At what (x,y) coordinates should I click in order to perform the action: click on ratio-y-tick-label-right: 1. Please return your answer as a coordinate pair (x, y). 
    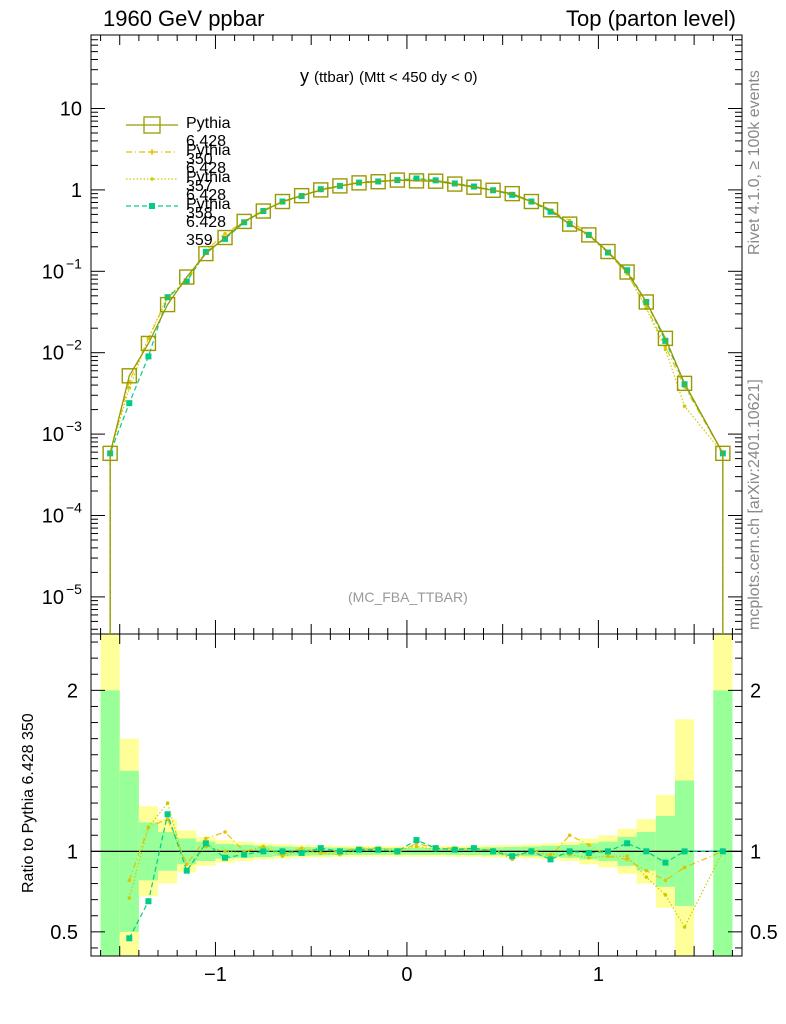
    Looking at the image, I should click on (755, 852).